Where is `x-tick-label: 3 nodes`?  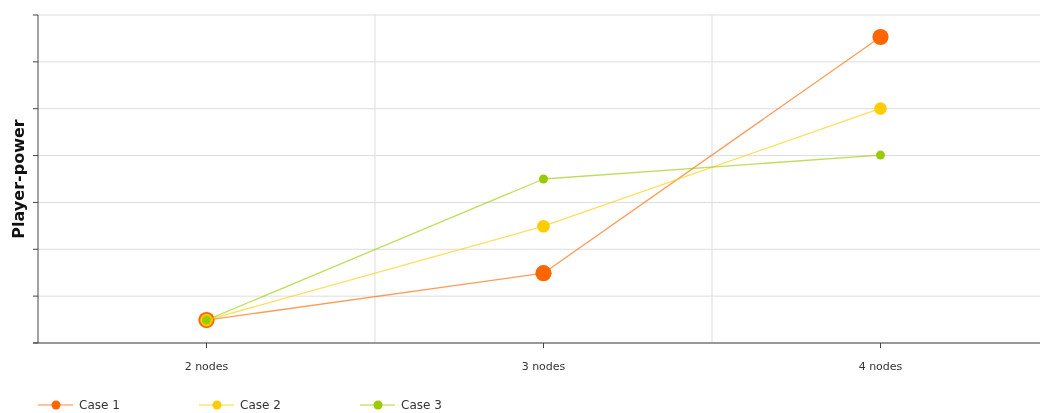
x-tick-label: 3 nodes is located at coordinates (543, 366).